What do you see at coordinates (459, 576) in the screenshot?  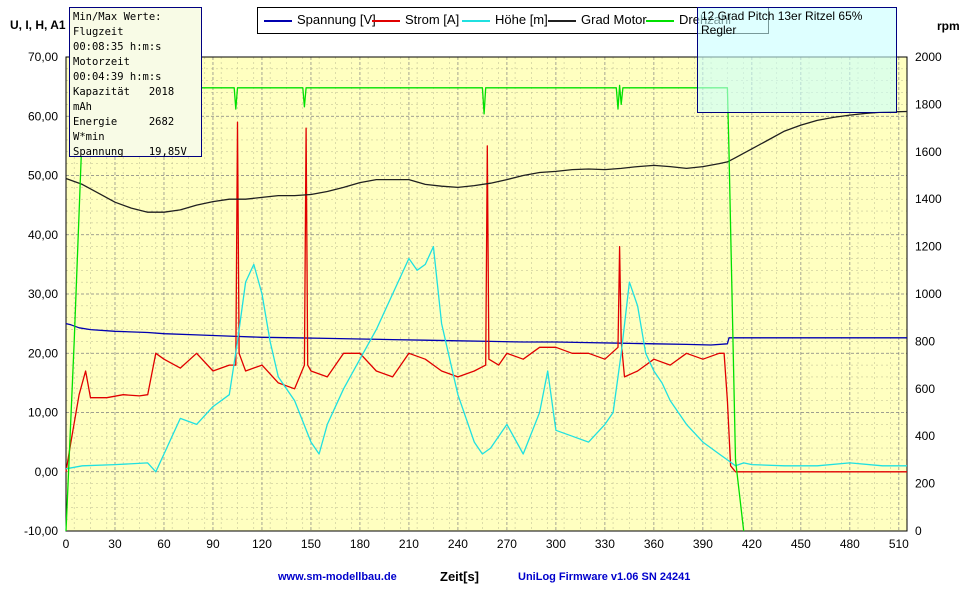 I see `x-axis-label: Zeit[s]` at bounding box center [459, 576].